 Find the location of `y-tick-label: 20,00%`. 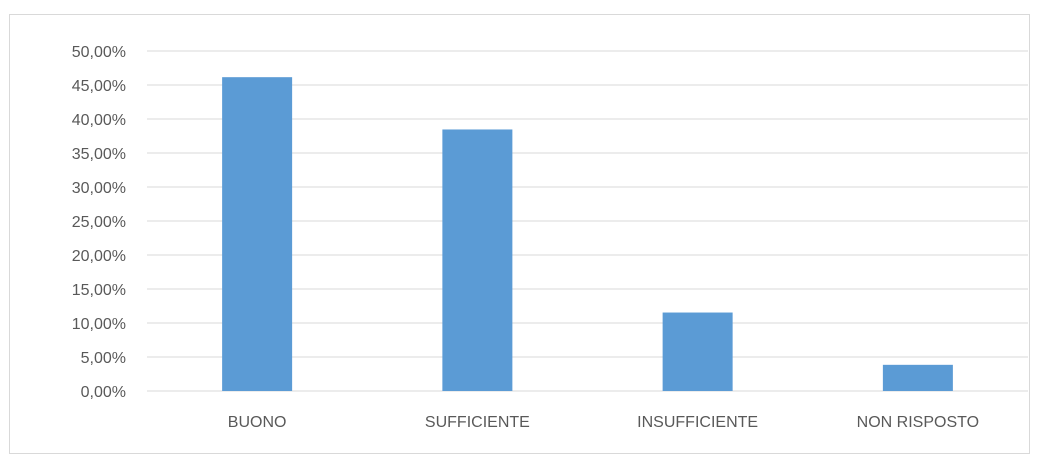

y-tick-label: 20,00% is located at coordinates (99, 256).